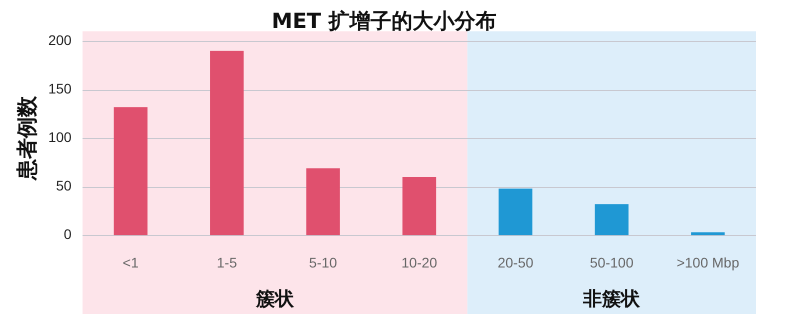  What do you see at coordinates (612, 299) in the screenshot?
I see `band-label: 非簇状` at bounding box center [612, 299].